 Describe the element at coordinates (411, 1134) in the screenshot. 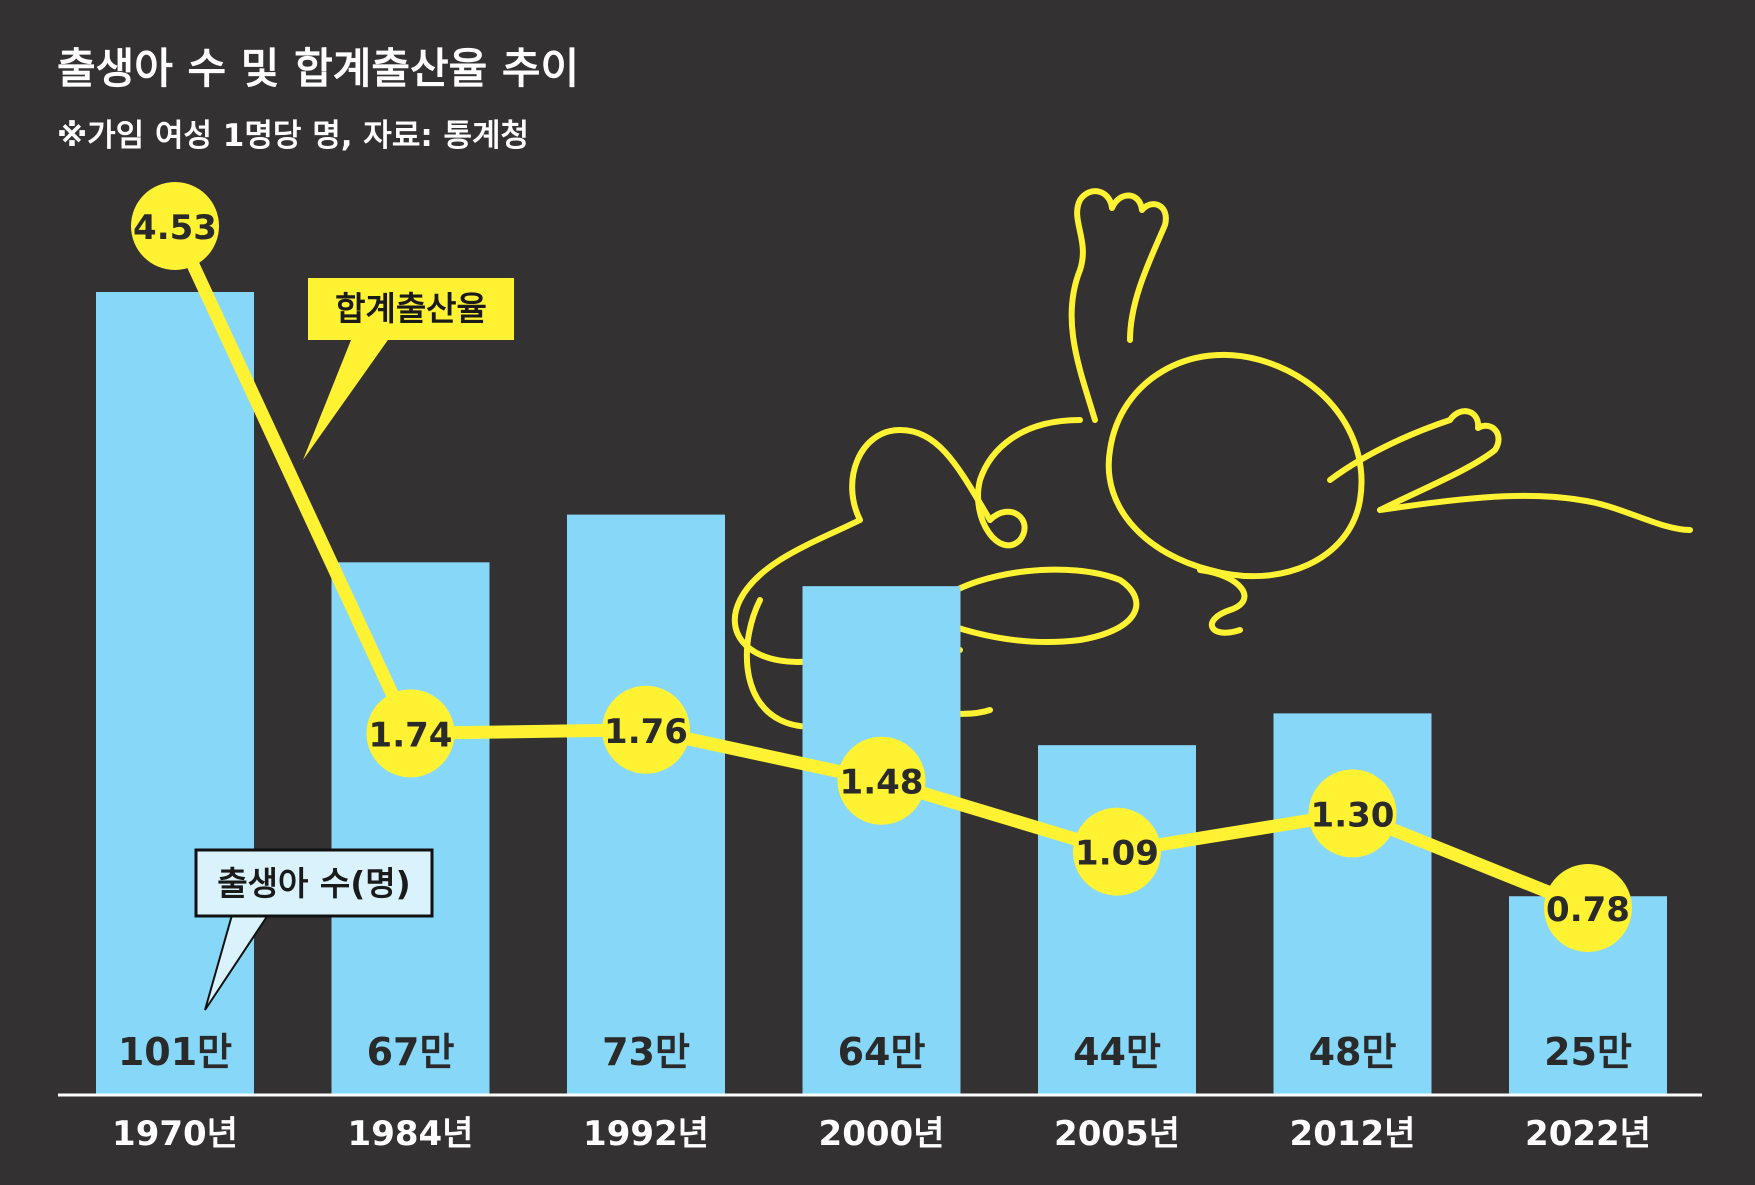

I see `x-tick-label-1: 1984년` at that location.